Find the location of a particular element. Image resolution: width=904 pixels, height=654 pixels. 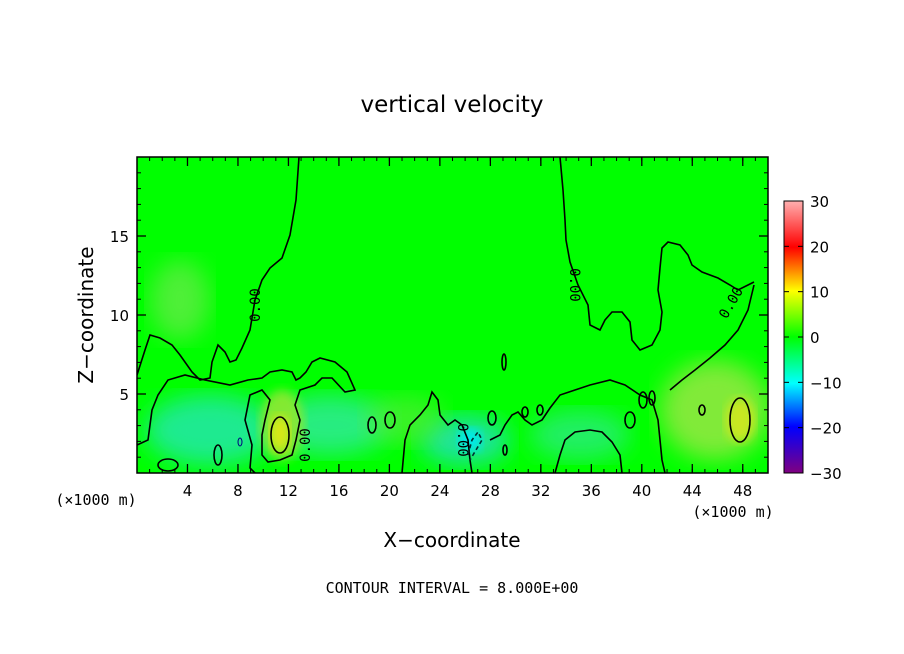

x-tick-label: 24 is located at coordinates (439, 491).